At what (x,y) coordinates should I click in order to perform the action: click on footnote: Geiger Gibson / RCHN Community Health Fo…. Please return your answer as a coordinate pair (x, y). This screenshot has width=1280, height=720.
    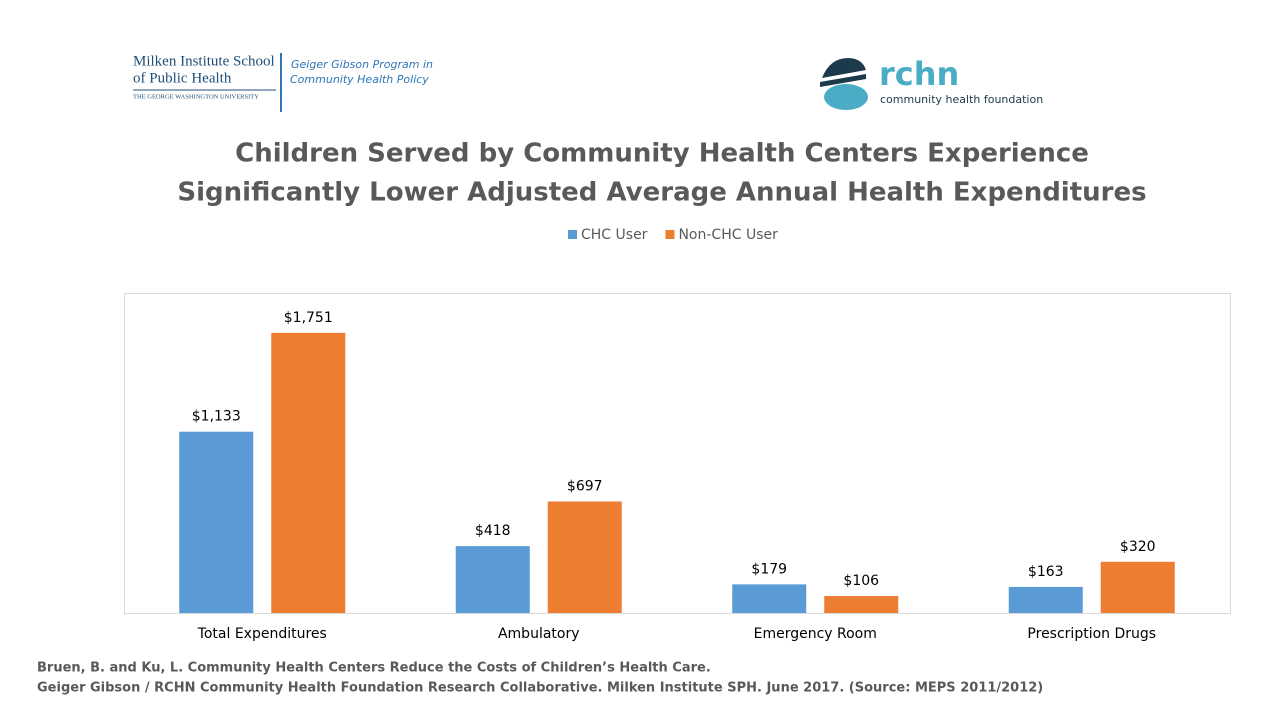
    Looking at the image, I should click on (540, 688).